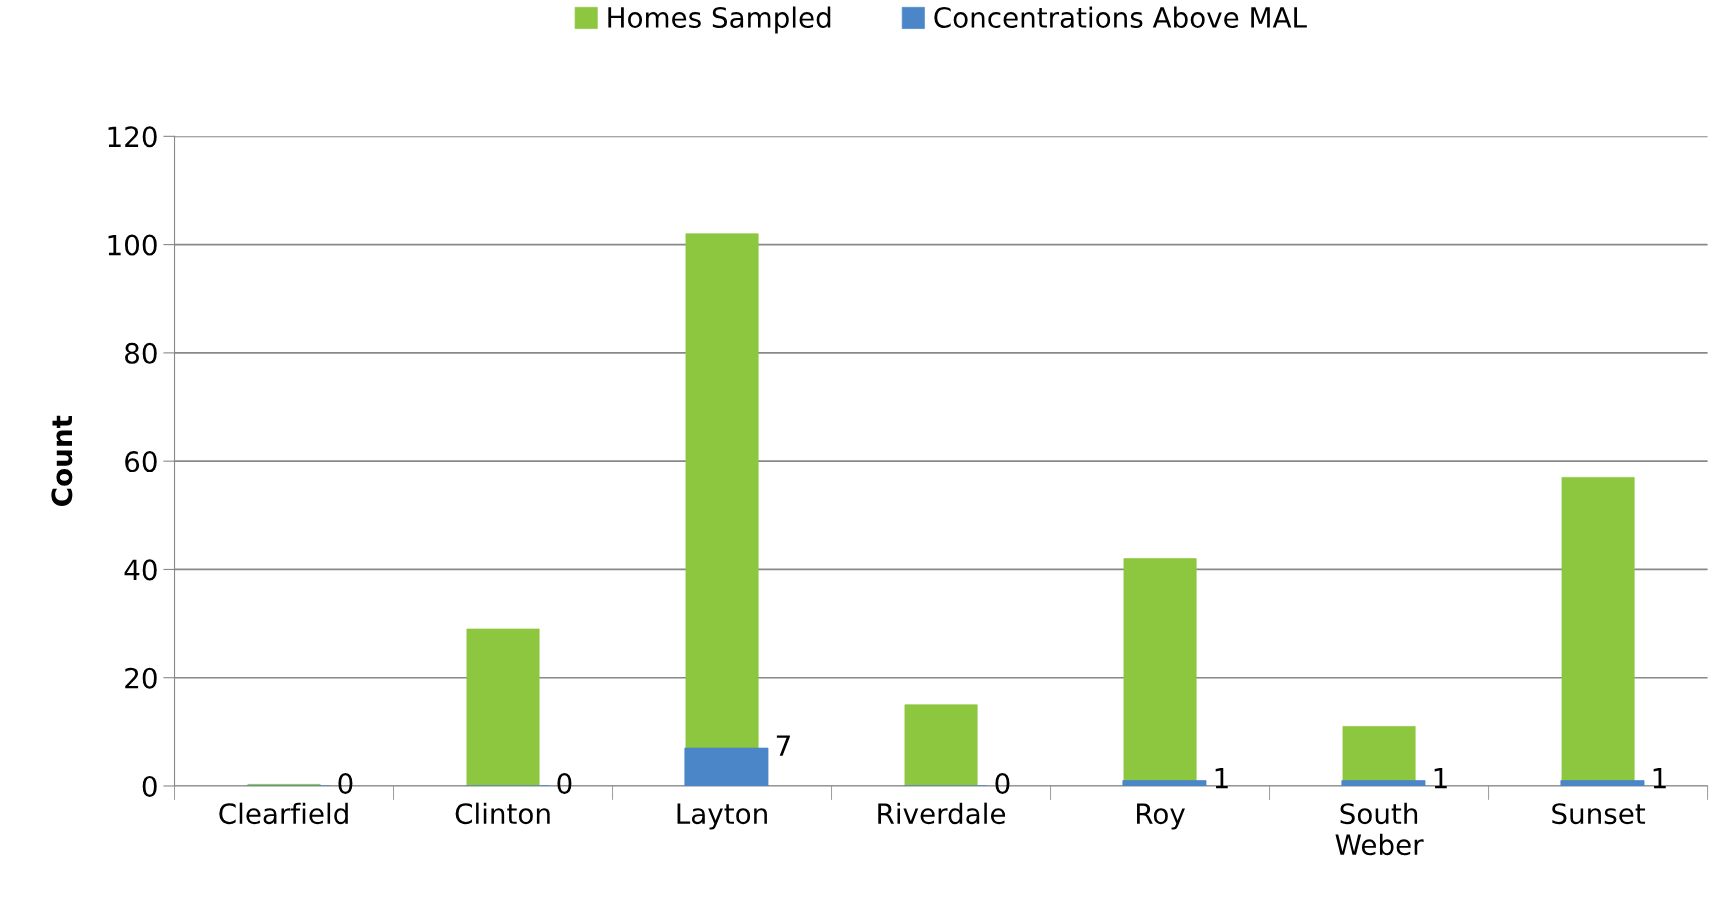  What do you see at coordinates (141, 678) in the screenshot?
I see `y-tick-label: 20` at bounding box center [141, 678].